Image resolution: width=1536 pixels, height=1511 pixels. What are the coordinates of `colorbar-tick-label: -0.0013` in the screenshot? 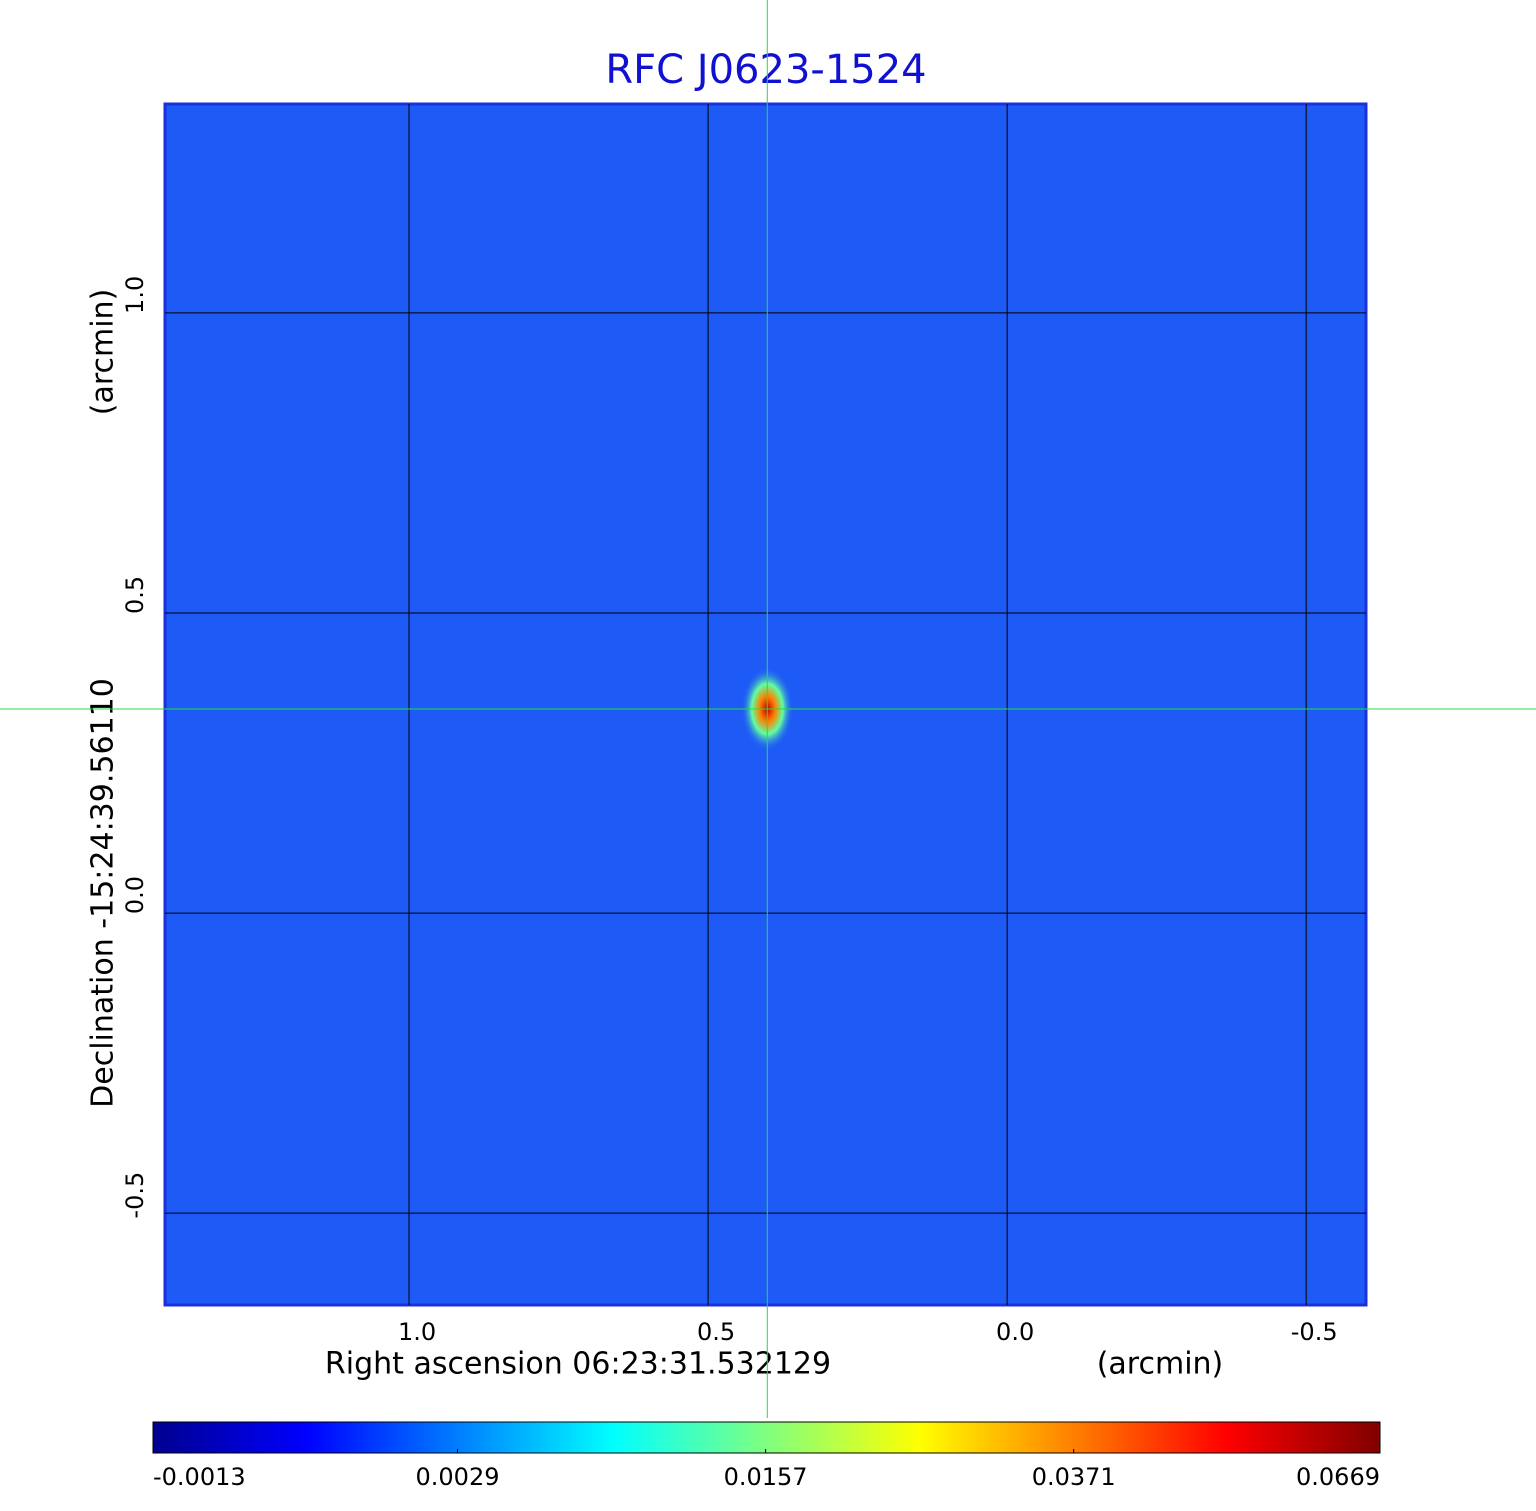 It's located at (199, 1477).